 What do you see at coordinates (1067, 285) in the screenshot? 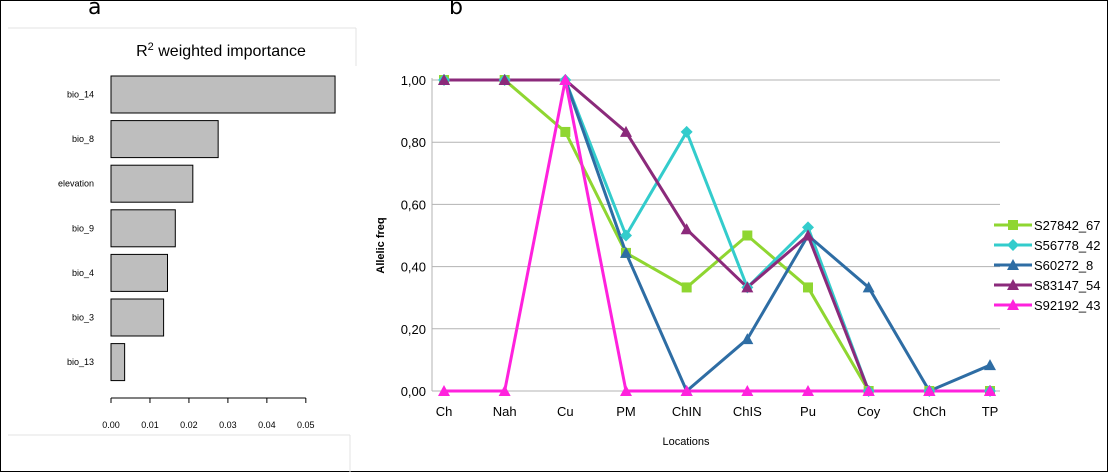
I see `legend-label-S83147_54: S83147_54` at bounding box center [1067, 285].